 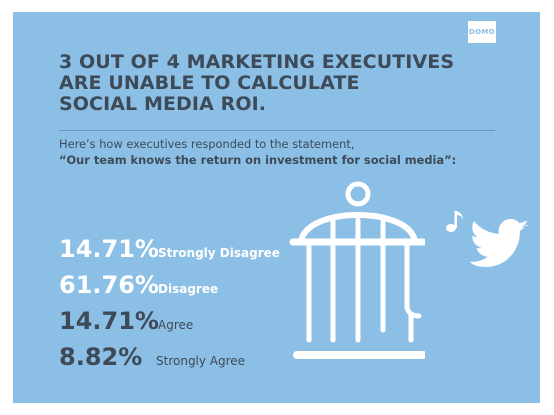 What do you see at coordinates (257, 62) in the screenshot?
I see `headline-line-1: 3 OUT OF 4 MARKETING EXECUTIVES` at bounding box center [257, 62].